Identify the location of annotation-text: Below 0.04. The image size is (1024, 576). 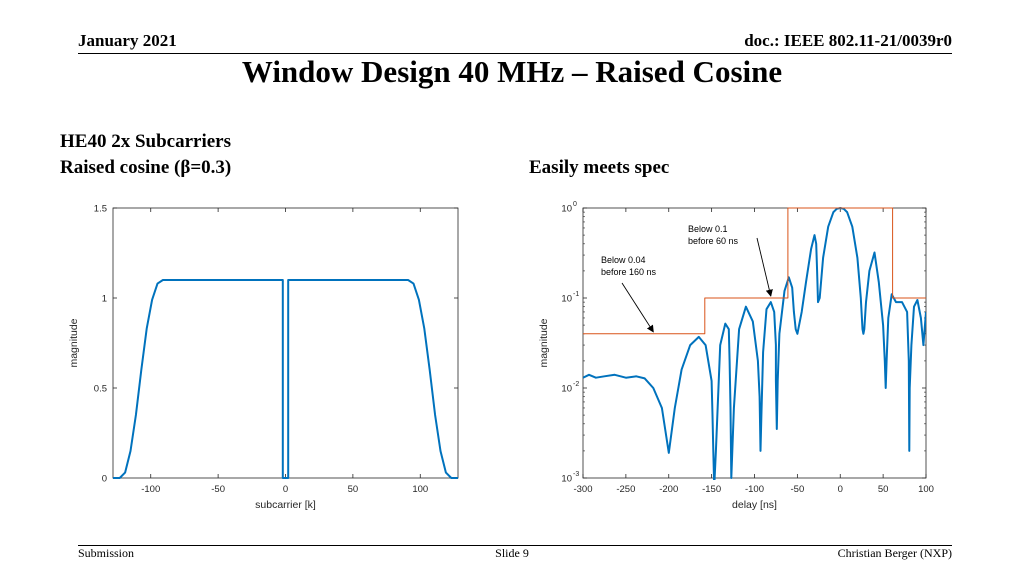
(623, 260).